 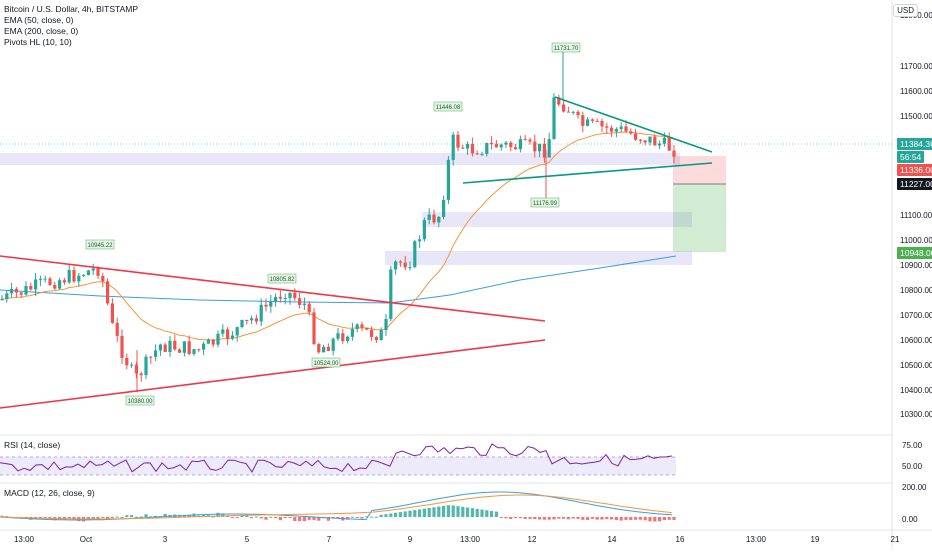 What do you see at coordinates (680, 539) in the screenshot?
I see `time-tick-label: 16` at bounding box center [680, 539].